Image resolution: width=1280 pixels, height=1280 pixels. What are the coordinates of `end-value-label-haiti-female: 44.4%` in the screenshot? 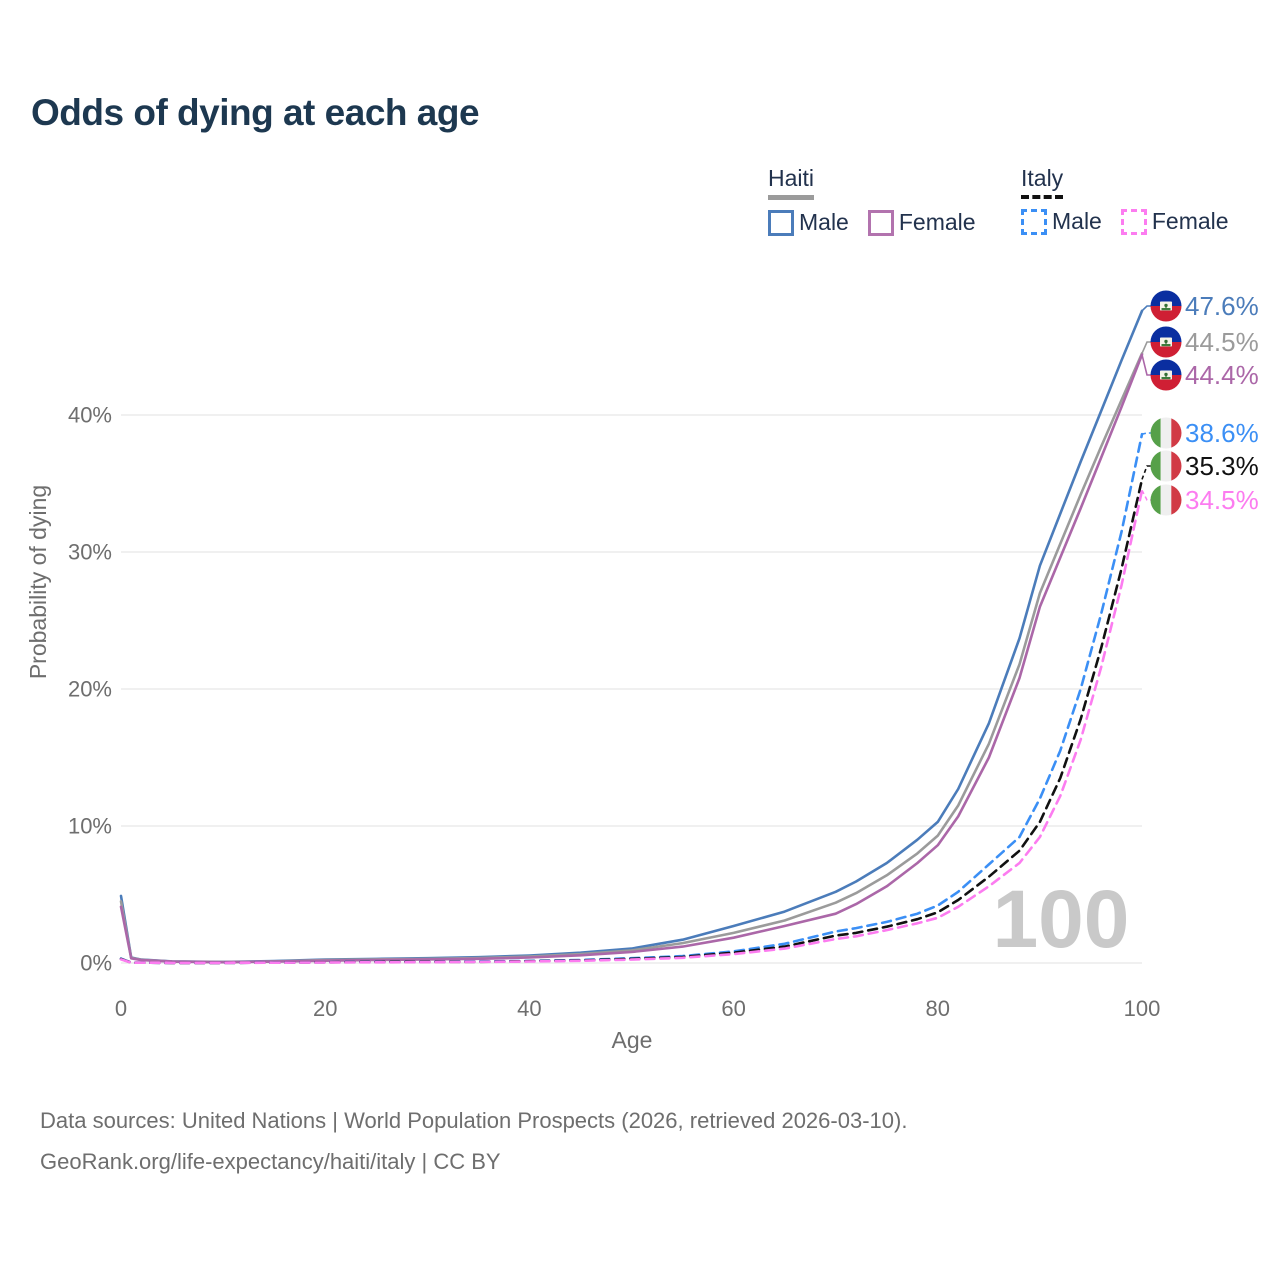 It's located at (1222, 375).